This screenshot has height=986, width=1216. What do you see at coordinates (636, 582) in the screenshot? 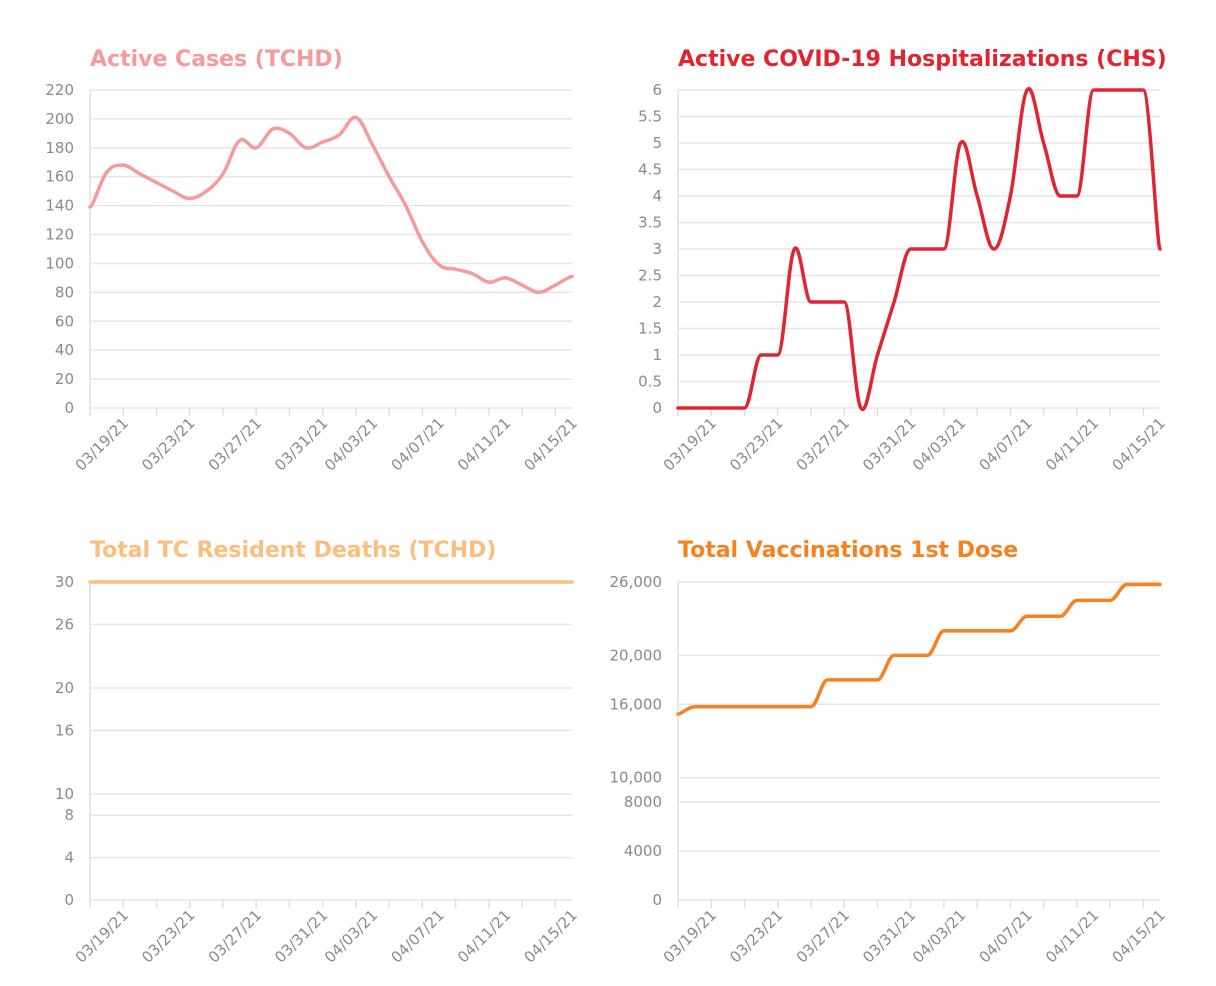
I see `y-tick-label: 26,000` at bounding box center [636, 582].